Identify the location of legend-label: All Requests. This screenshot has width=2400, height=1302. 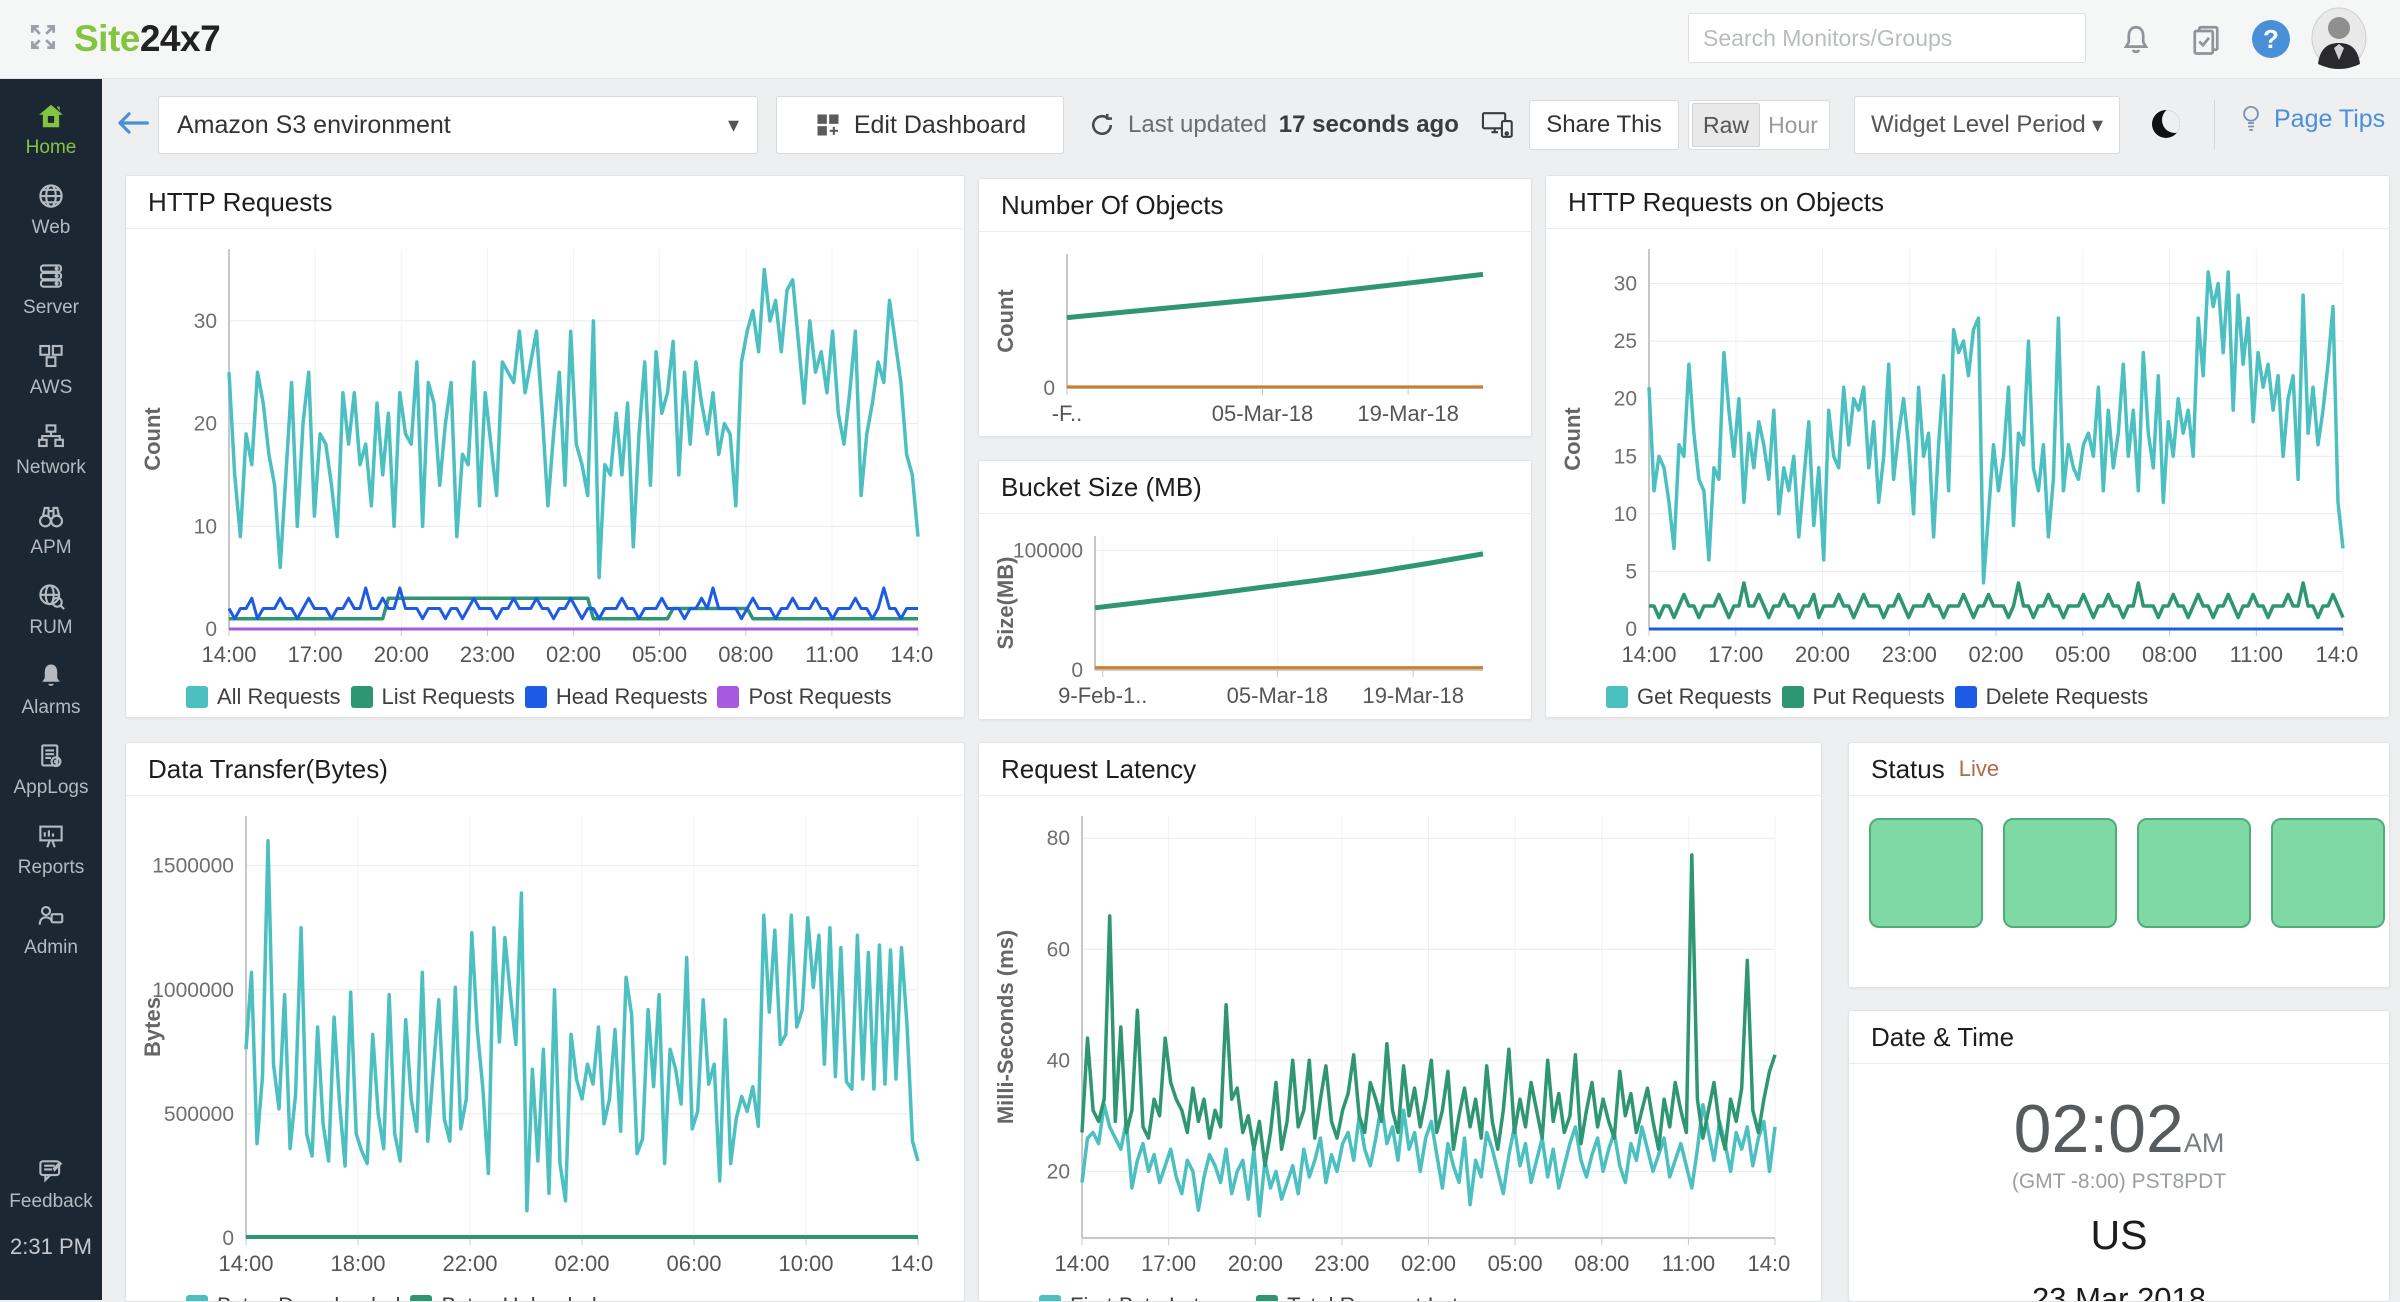
(279, 696).